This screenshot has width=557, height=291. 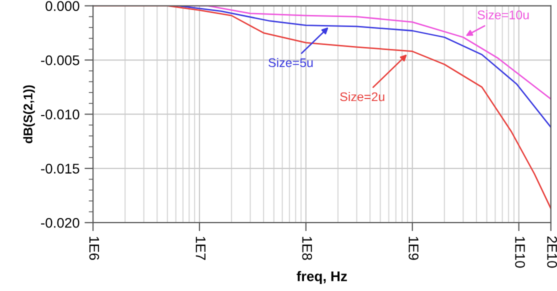 What do you see at coordinates (63, 6) in the screenshot?
I see `y-tick-label: 0.000` at bounding box center [63, 6].